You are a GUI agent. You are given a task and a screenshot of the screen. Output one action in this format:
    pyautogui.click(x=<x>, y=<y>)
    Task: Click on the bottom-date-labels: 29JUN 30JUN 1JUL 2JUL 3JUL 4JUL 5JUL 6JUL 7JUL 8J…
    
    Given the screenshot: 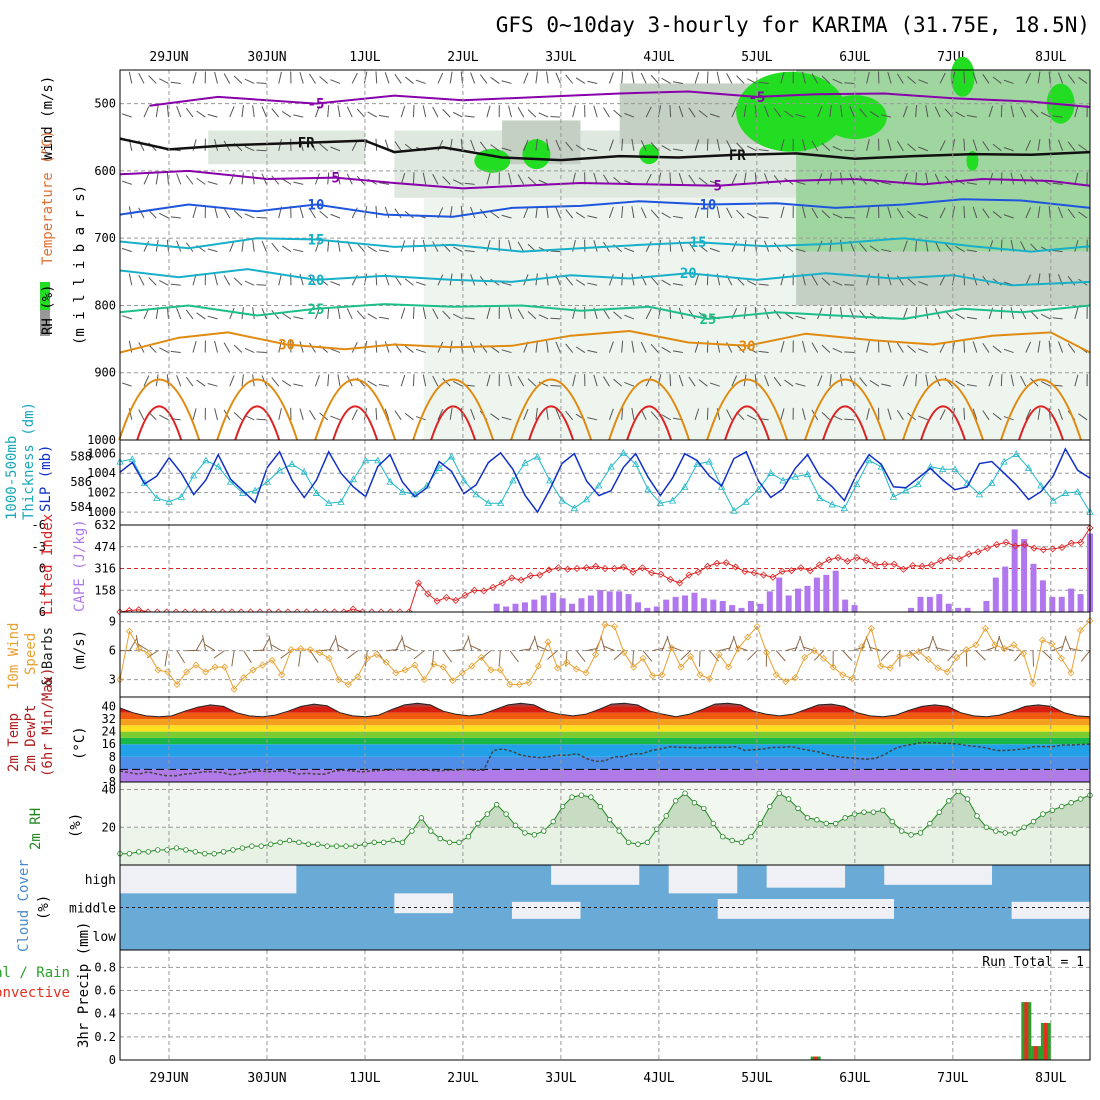 What is the action you would take?
    pyautogui.click(x=607, y=1078)
    